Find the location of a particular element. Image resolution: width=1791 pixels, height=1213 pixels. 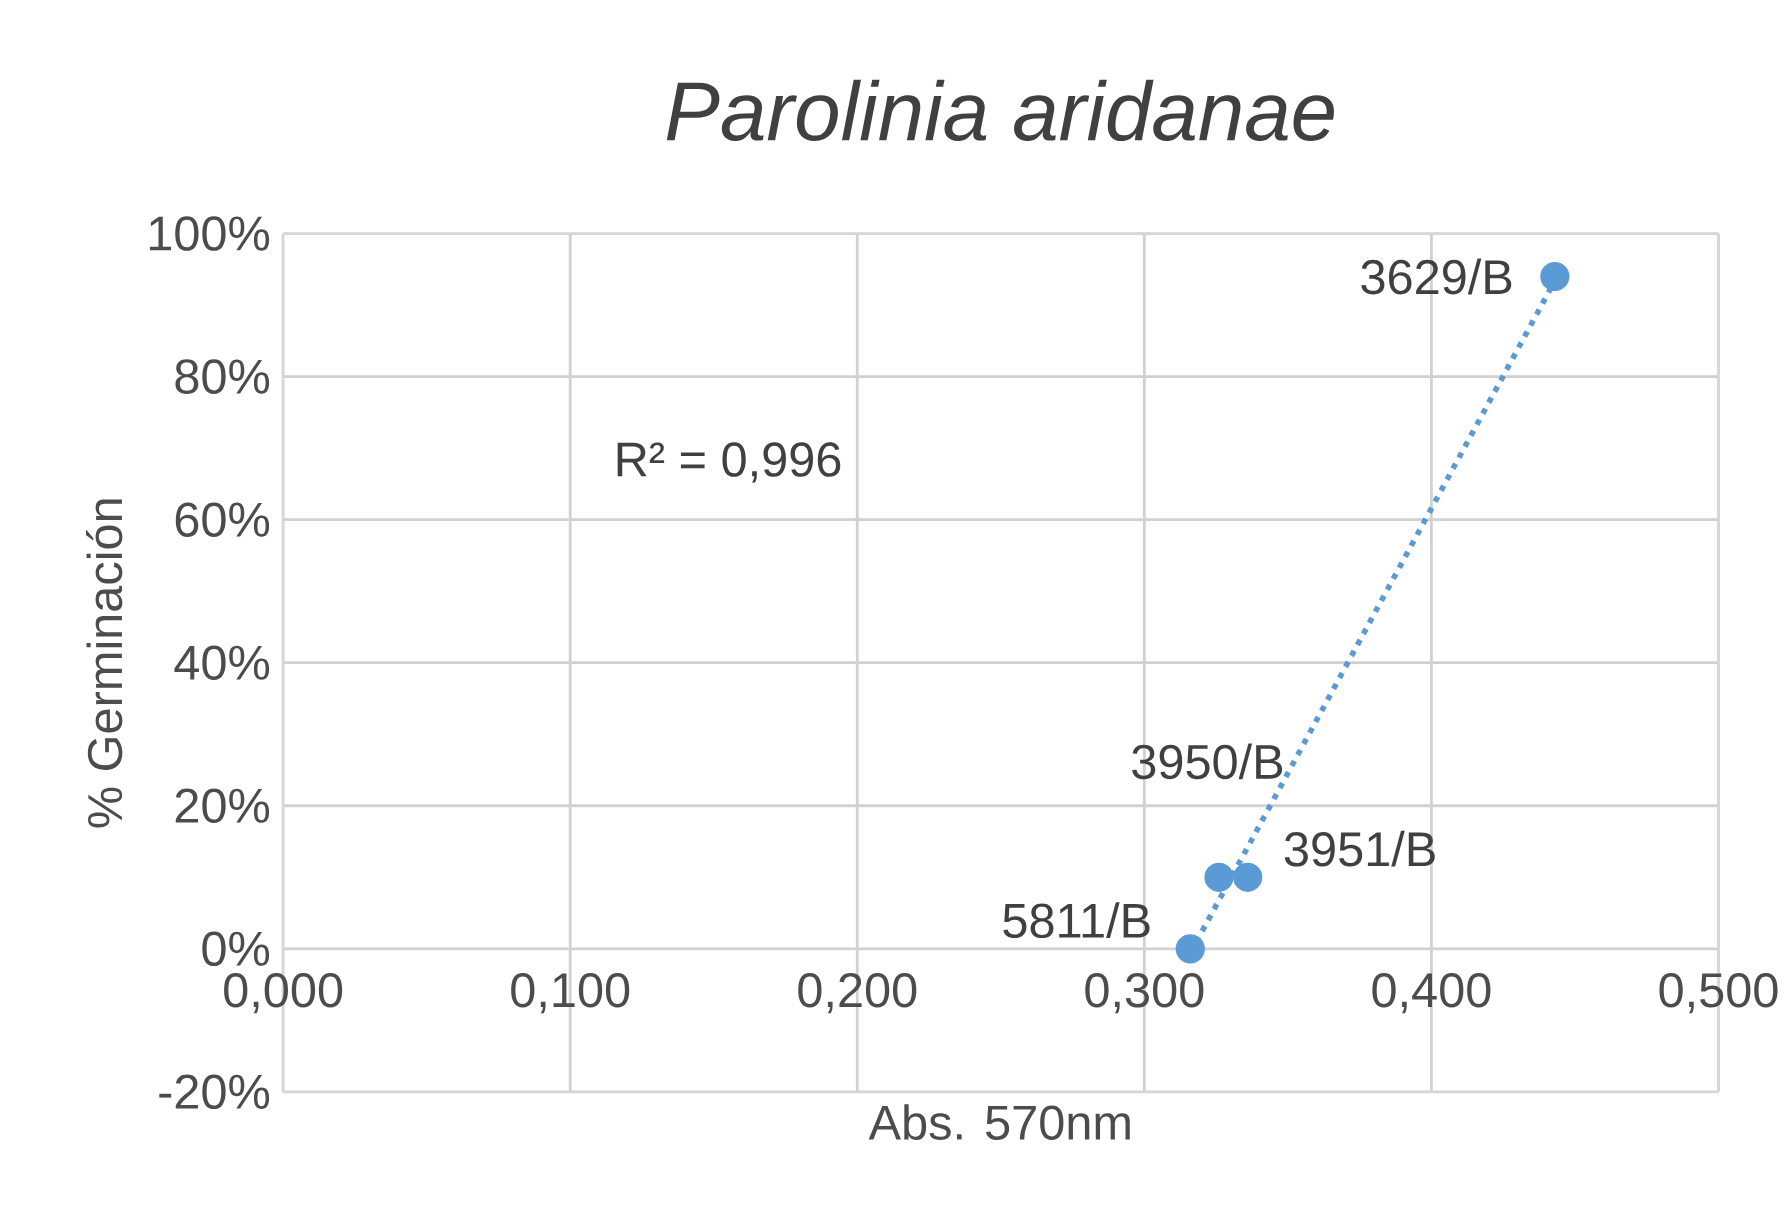

y-tick-label: 40% is located at coordinates (222, 663).